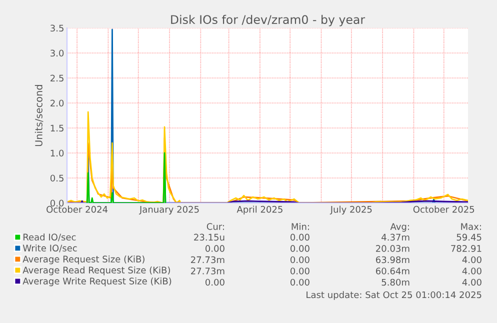  Describe the element at coordinates (57, 28) in the screenshot. I see `y-tick-label: 3.5` at that location.